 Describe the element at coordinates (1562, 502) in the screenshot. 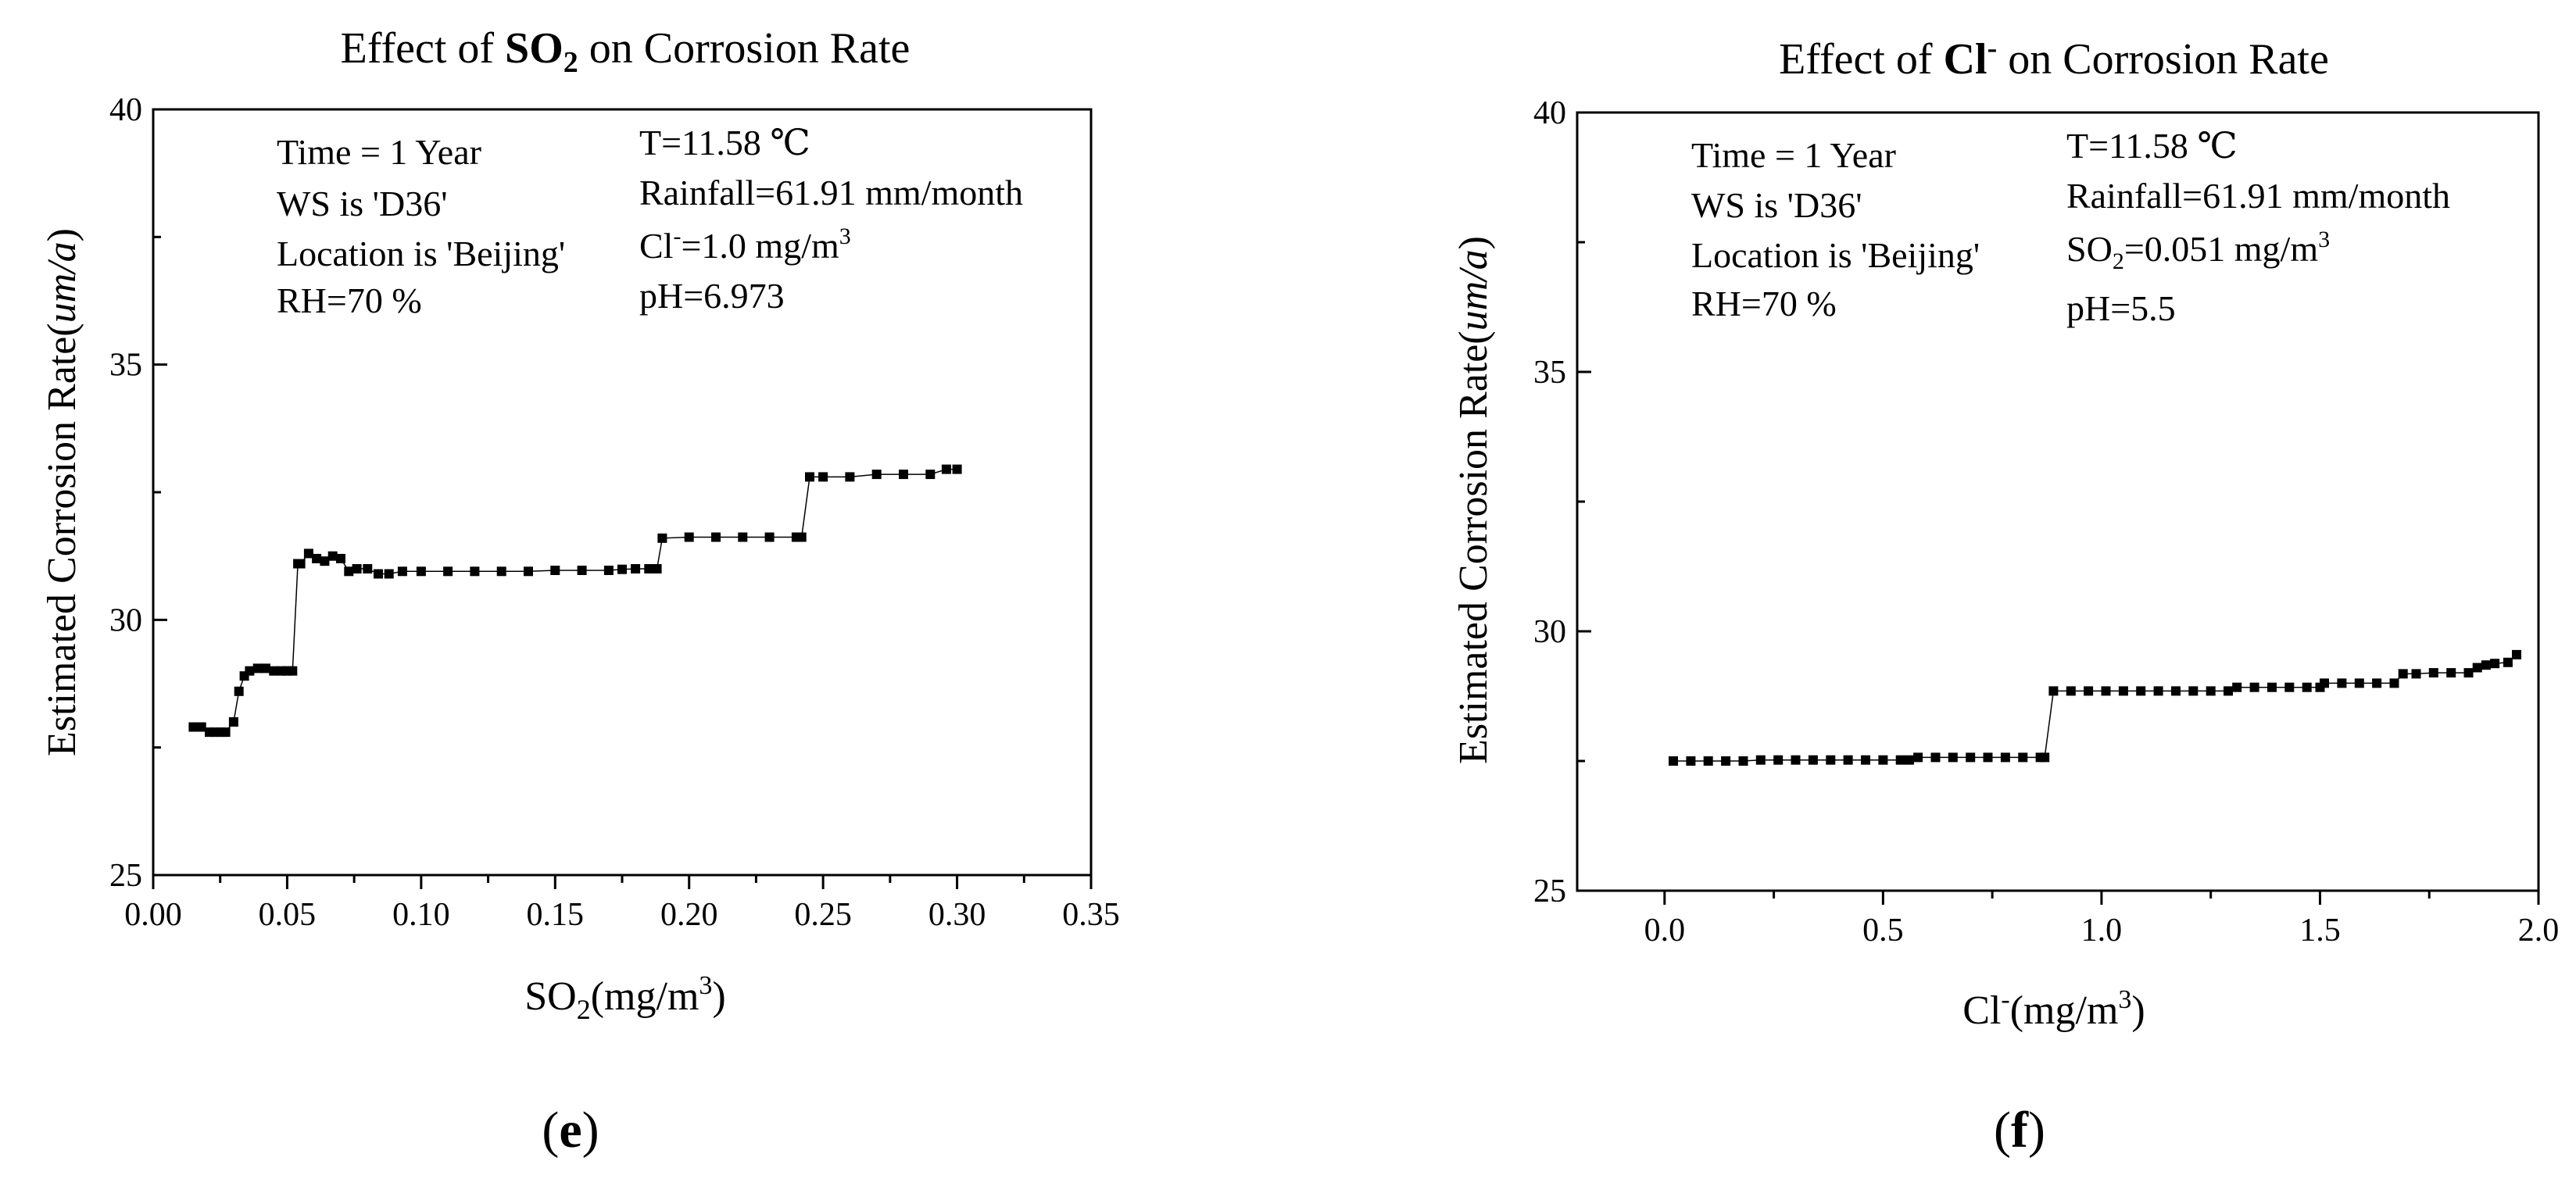

I see `chart-f-y-axis: 25 30 35 40` at that location.